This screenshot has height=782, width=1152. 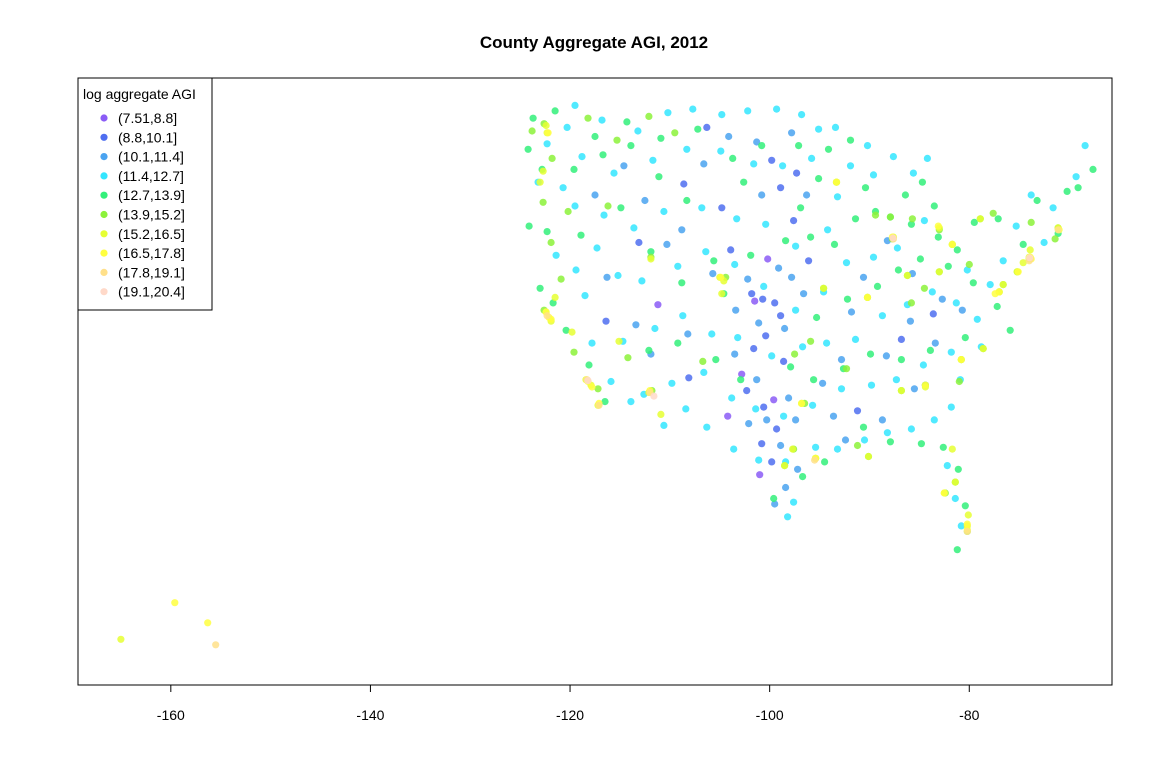 I want to click on legend-label: (16.5,17.8], so click(x=151, y=253).